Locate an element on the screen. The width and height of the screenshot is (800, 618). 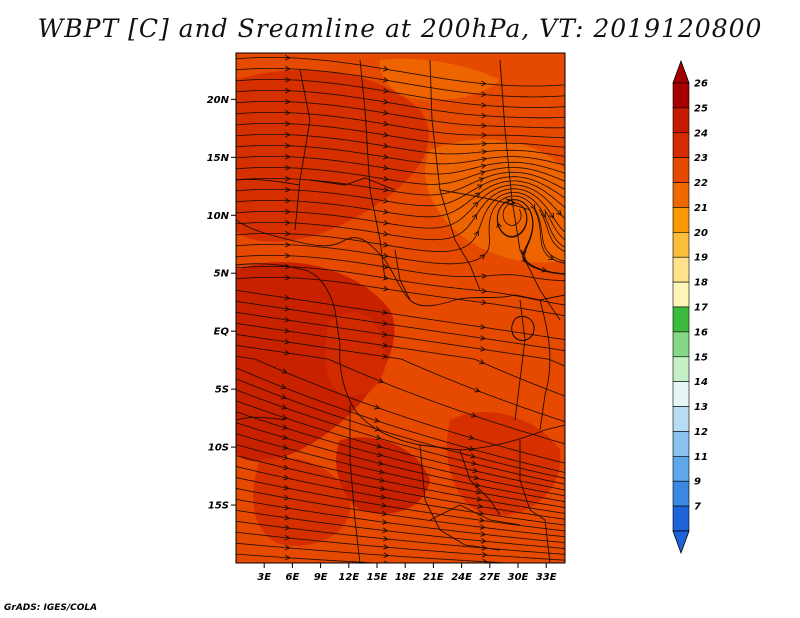
lat-tick-label: 10S is located at coordinates (218, 448).